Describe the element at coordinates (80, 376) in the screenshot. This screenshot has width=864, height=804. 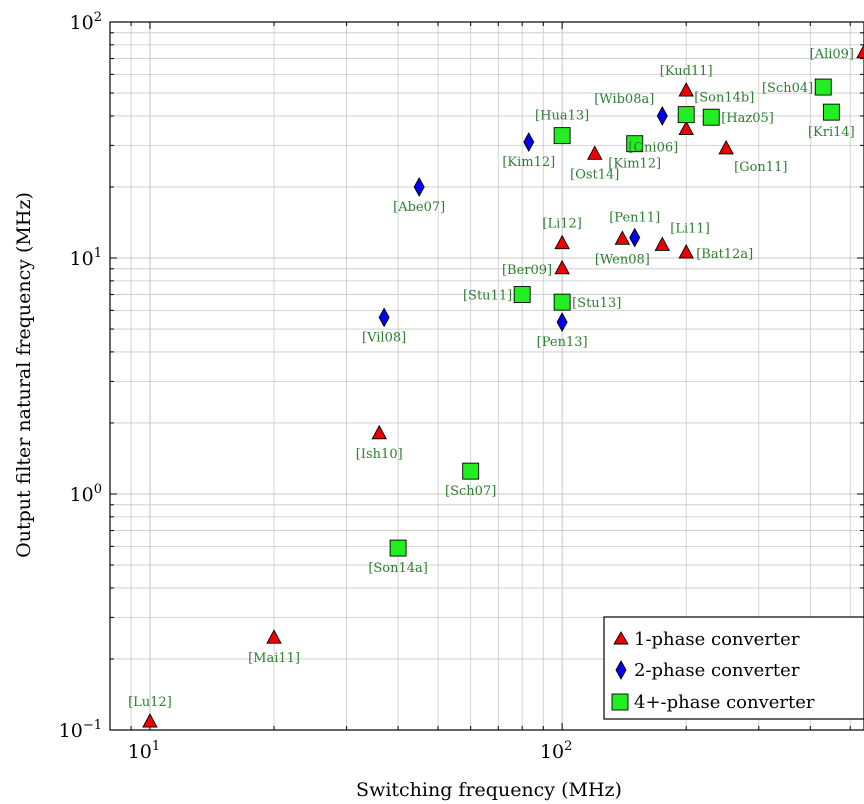
I see `y-tick-labels: 10⁻¹ 10⁰ 10¹ 10²` at that location.